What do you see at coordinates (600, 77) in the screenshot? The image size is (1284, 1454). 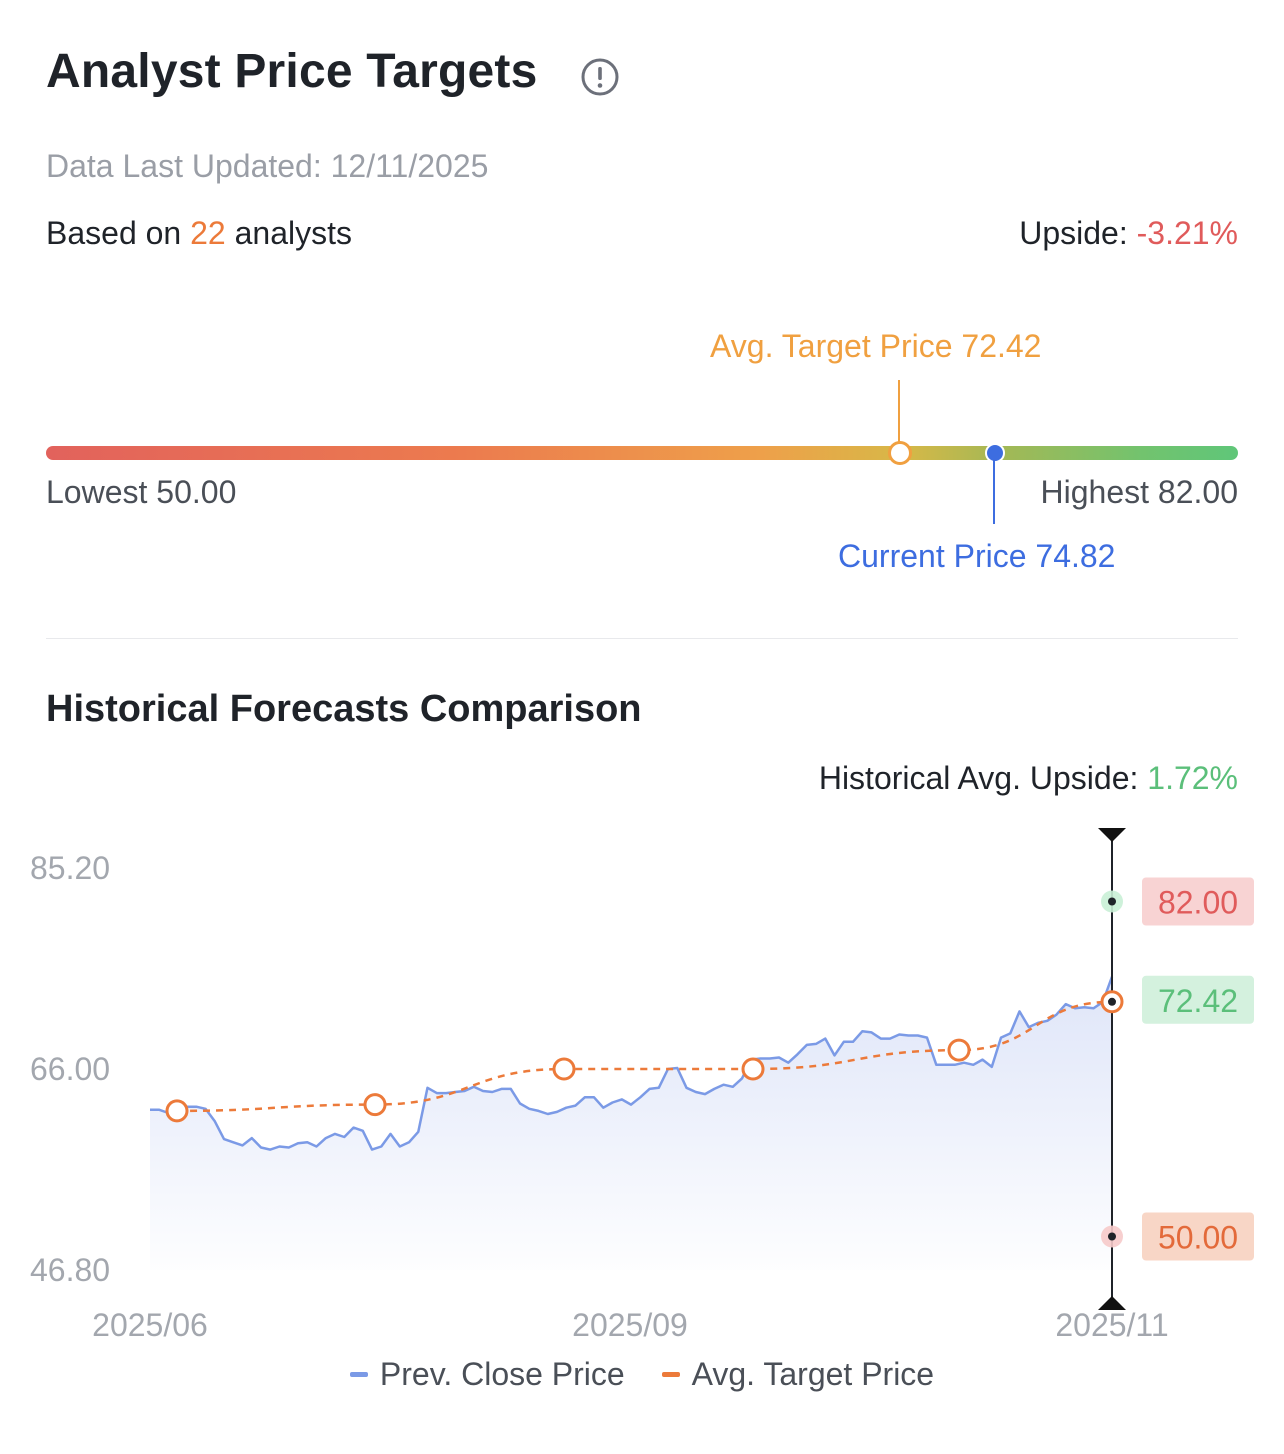 I see `info-circle-icon` at bounding box center [600, 77].